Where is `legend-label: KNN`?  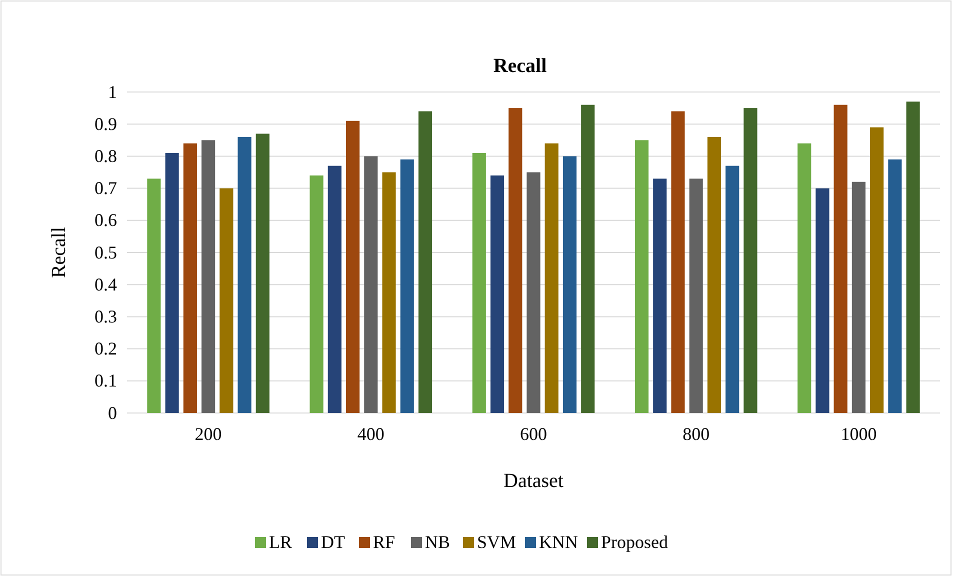 legend-label: KNN is located at coordinates (558, 542).